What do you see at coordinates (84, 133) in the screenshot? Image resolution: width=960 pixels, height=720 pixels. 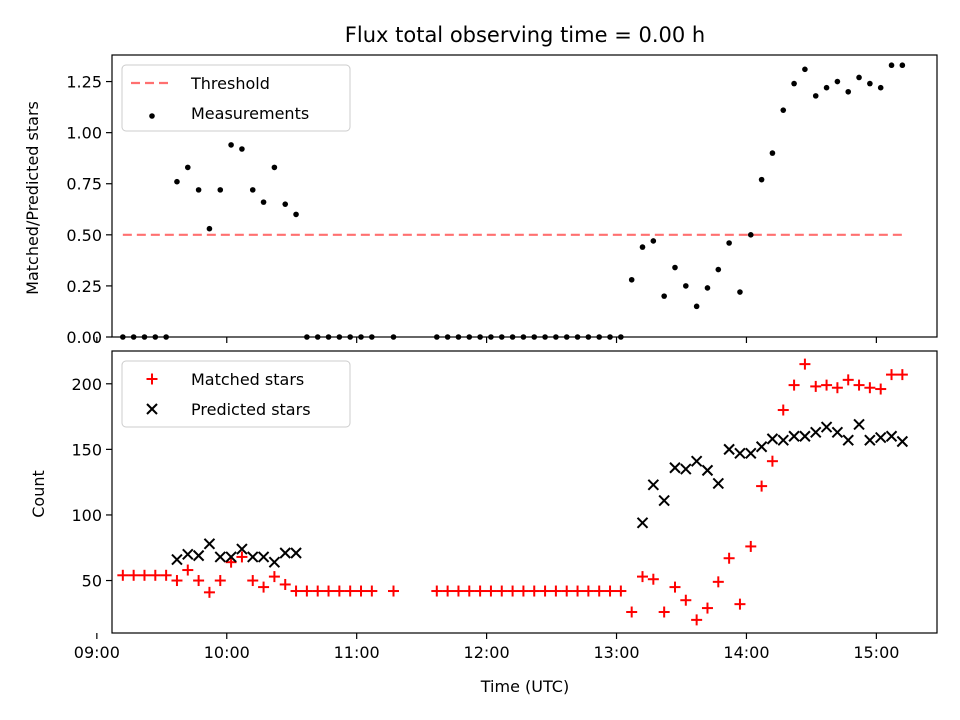 I see `y-tick-label: 1.00` at bounding box center [84, 133].